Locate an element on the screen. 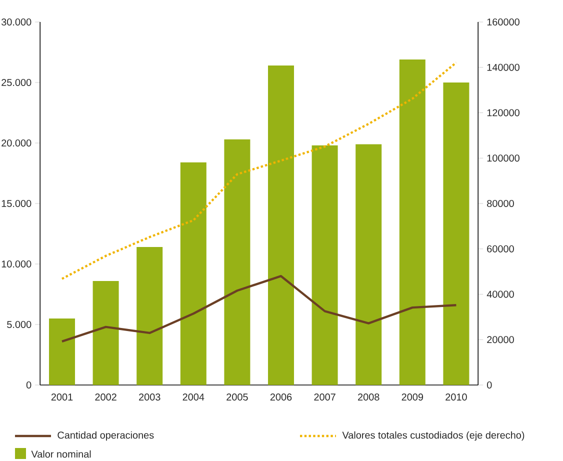 This screenshot has height=461, width=563. y2-tick-label: 0 is located at coordinates (489, 385).